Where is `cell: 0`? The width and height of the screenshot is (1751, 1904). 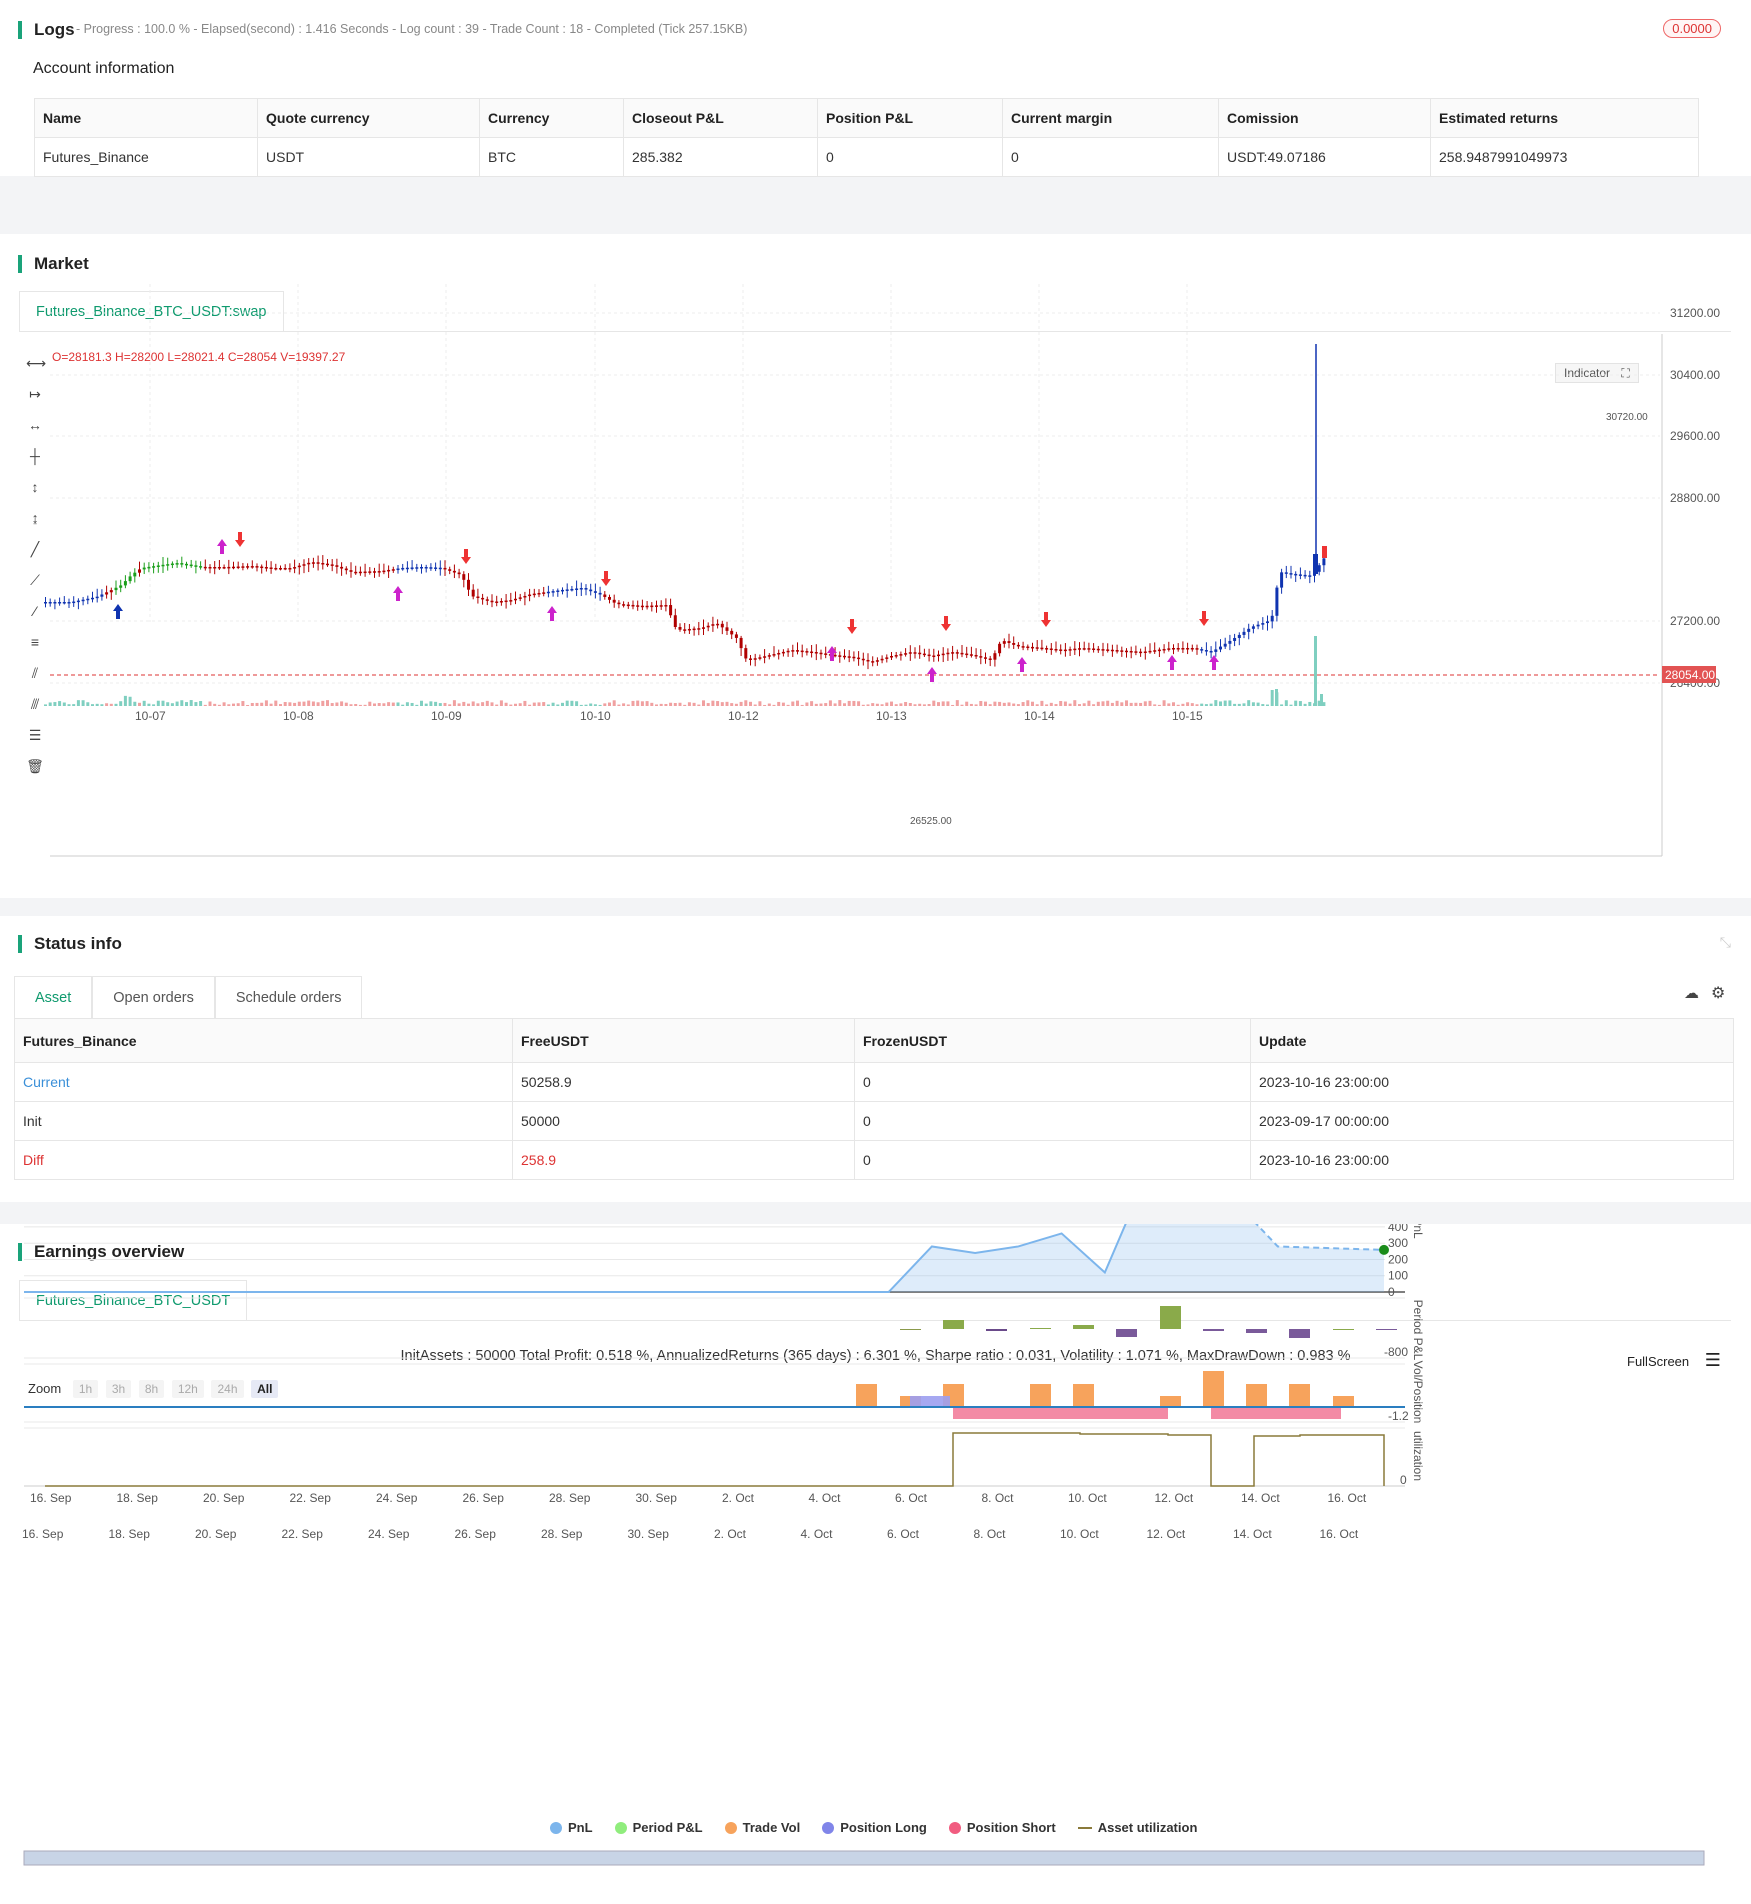
cell: 0 is located at coordinates (1052, 1082).